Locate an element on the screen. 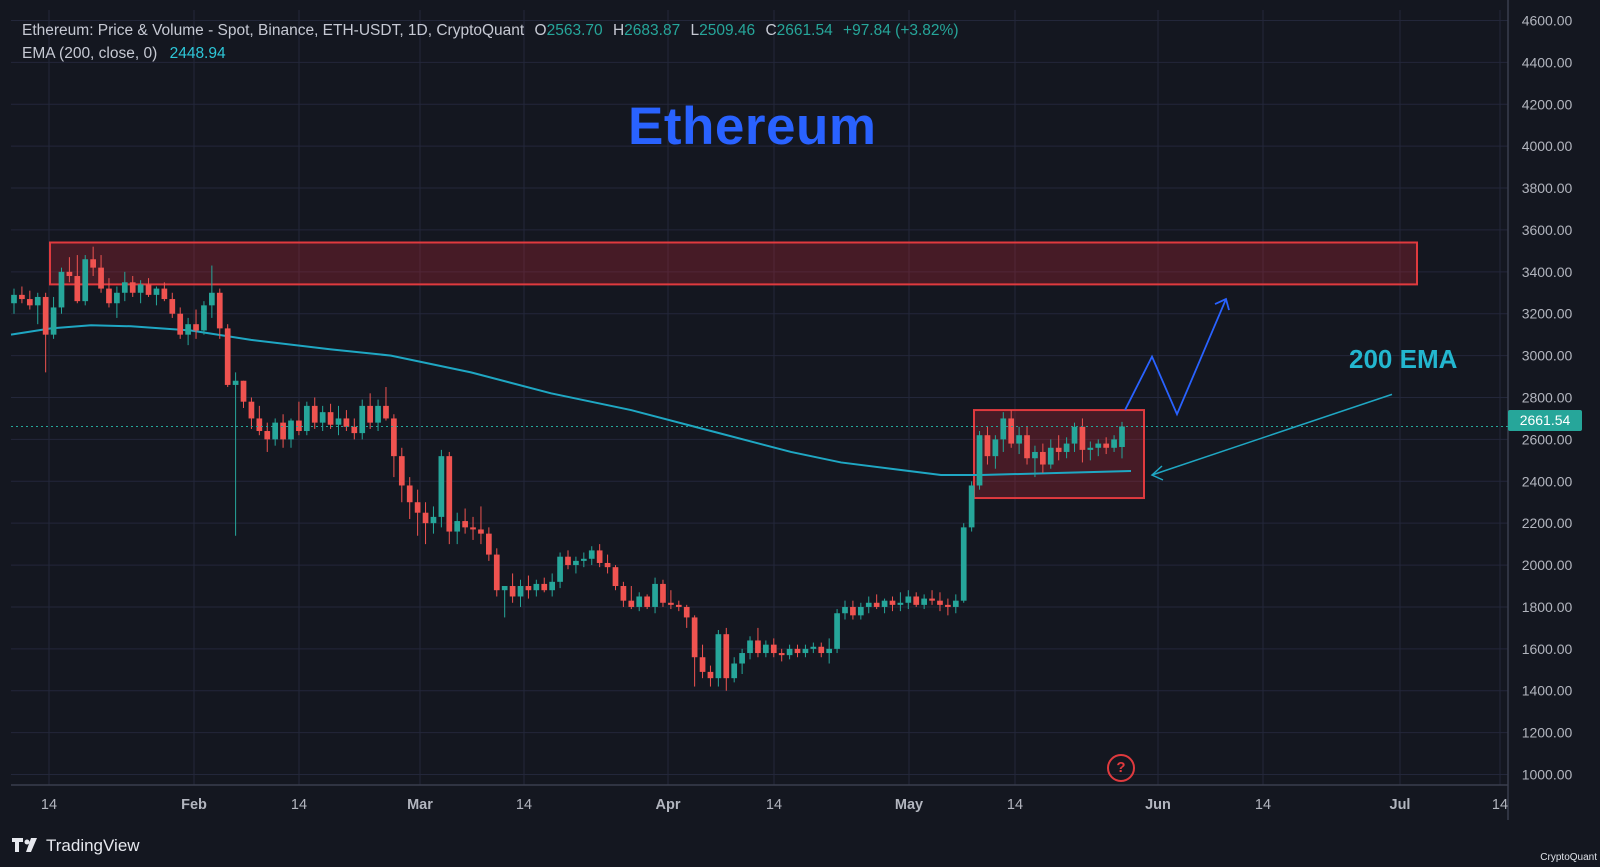  projection-arrowhead is located at coordinates (1222, 304).